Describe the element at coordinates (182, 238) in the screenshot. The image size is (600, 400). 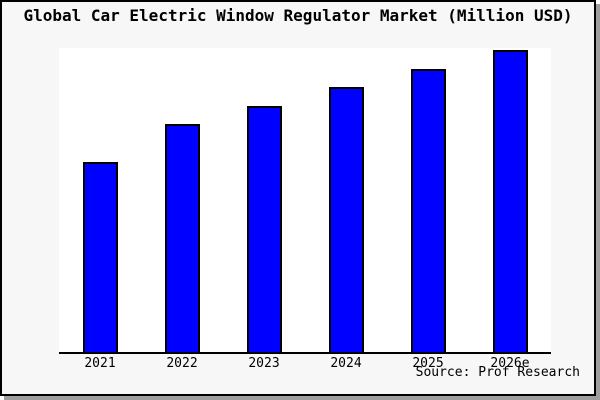
I see `bar-2022` at that location.